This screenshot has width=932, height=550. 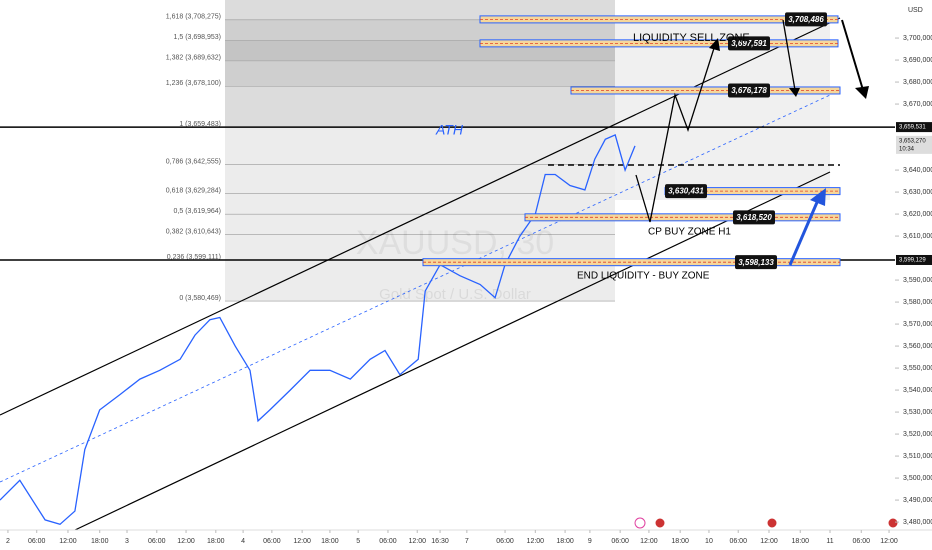 What do you see at coordinates (915, 10) in the screenshot?
I see `currency: USD` at bounding box center [915, 10].